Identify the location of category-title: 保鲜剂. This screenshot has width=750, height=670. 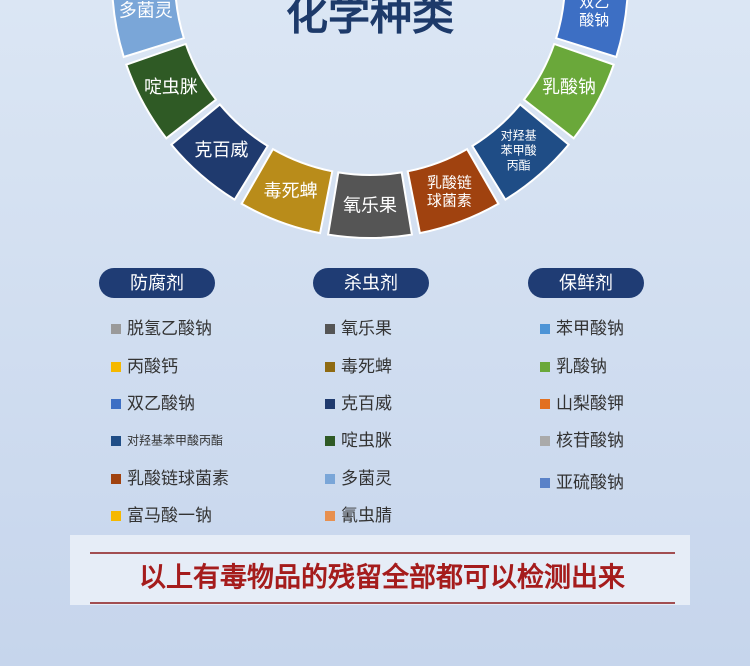
(586, 283).